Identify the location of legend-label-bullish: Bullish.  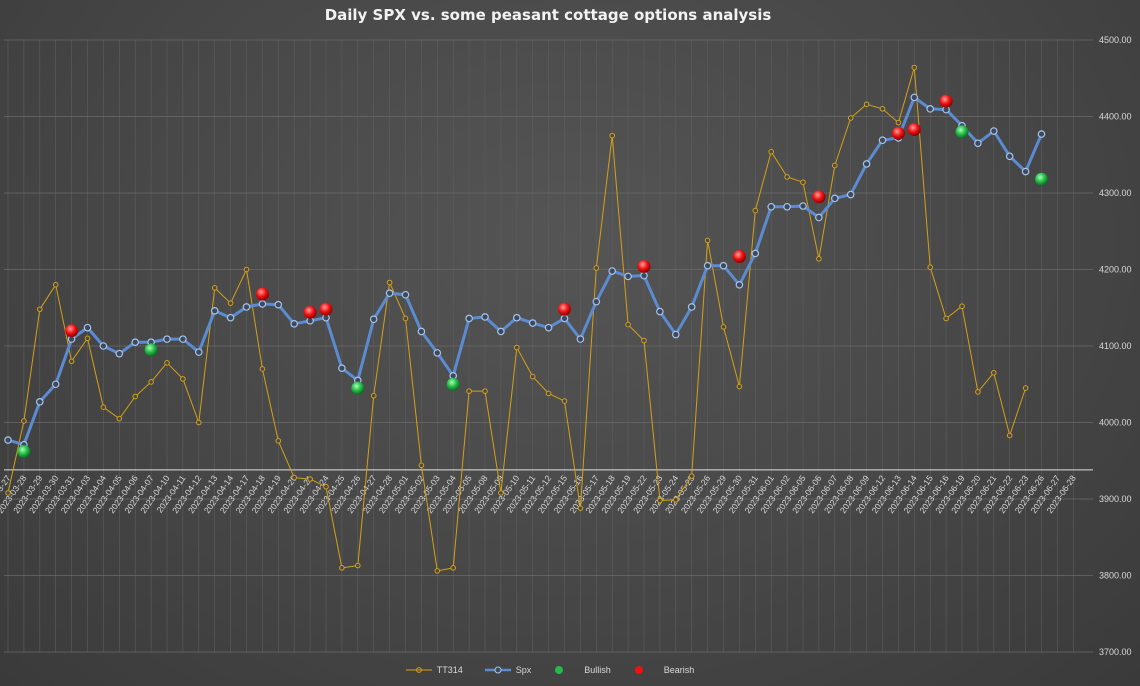
(597, 670).